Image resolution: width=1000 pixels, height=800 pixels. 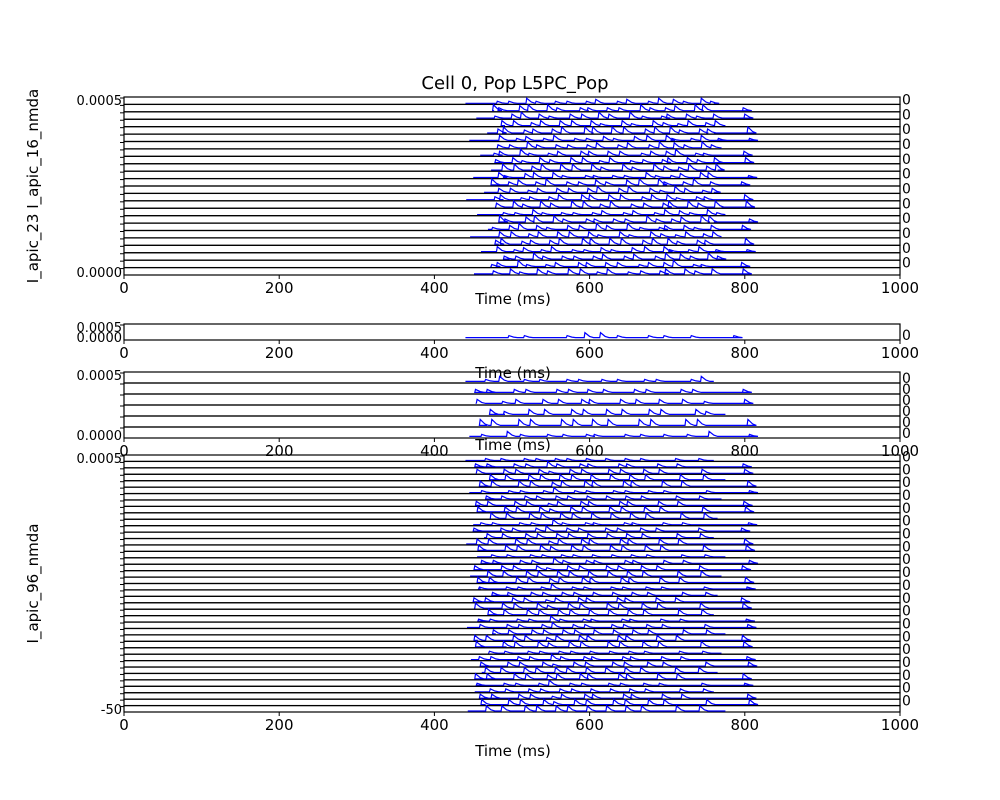 What do you see at coordinates (434, 451) in the screenshot?
I see `x-tick-label: 400` at bounding box center [434, 451].